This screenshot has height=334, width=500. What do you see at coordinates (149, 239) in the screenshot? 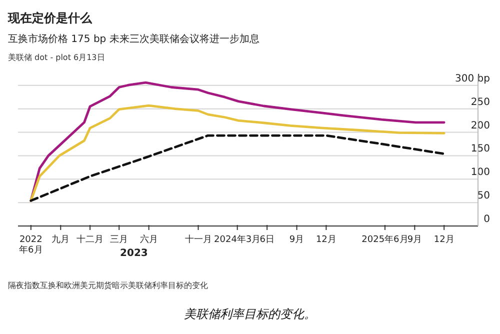
I see `x-tick-label: 六月` at bounding box center [149, 239].